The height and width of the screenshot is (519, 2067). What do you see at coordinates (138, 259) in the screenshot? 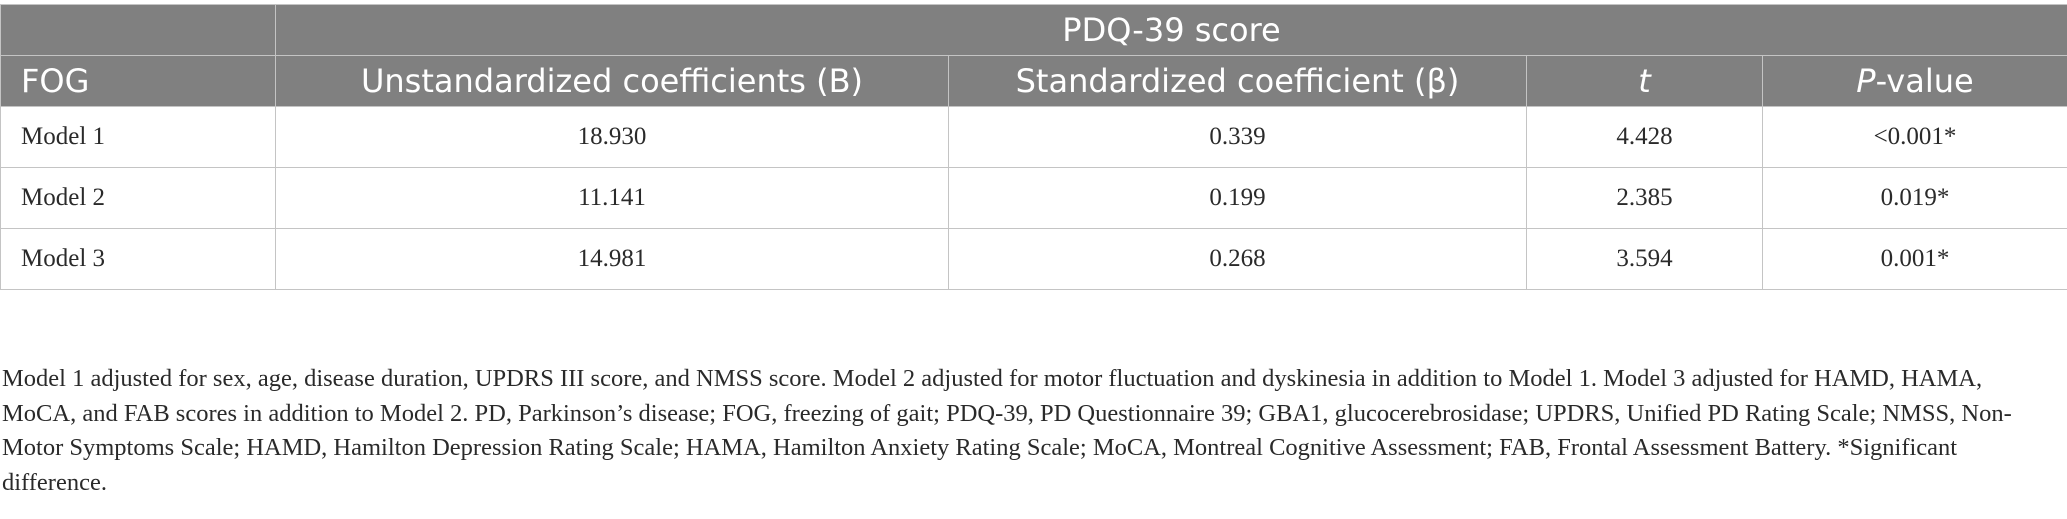
I see `cell-model: Model 3` at bounding box center [138, 259].